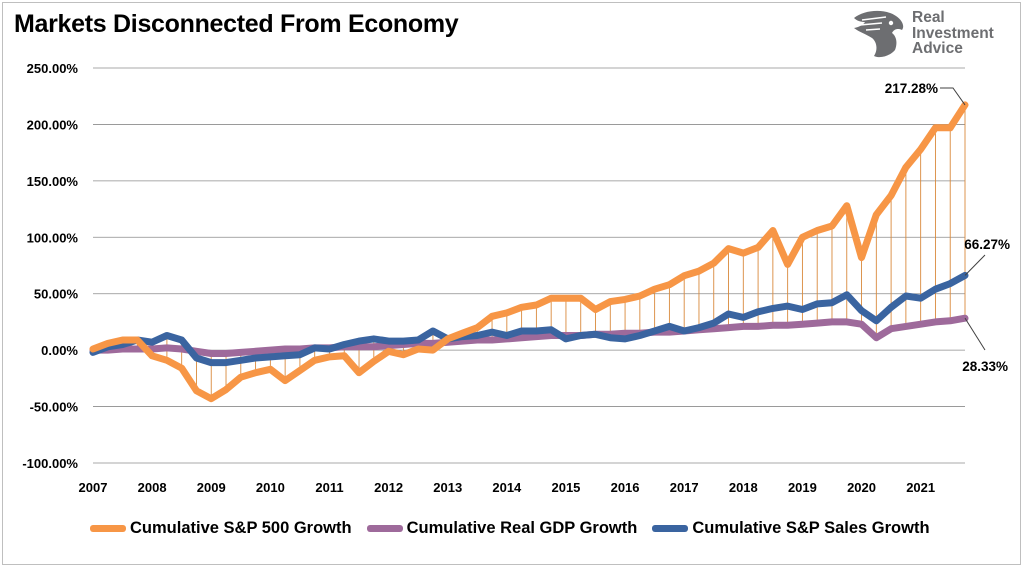  I want to click on eagle-head-icon, so click(879, 34).